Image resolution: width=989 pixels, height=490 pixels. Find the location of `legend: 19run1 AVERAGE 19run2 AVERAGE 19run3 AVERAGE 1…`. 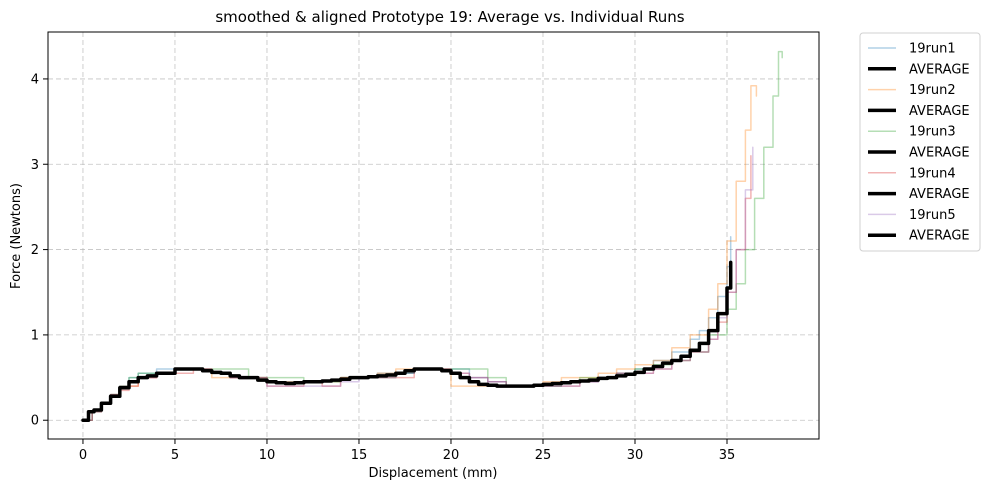

legend: 19run1 AVERAGE 19run2 AVERAGE 19run3 AVERAGE 1… is located at coordinates (920, 142).